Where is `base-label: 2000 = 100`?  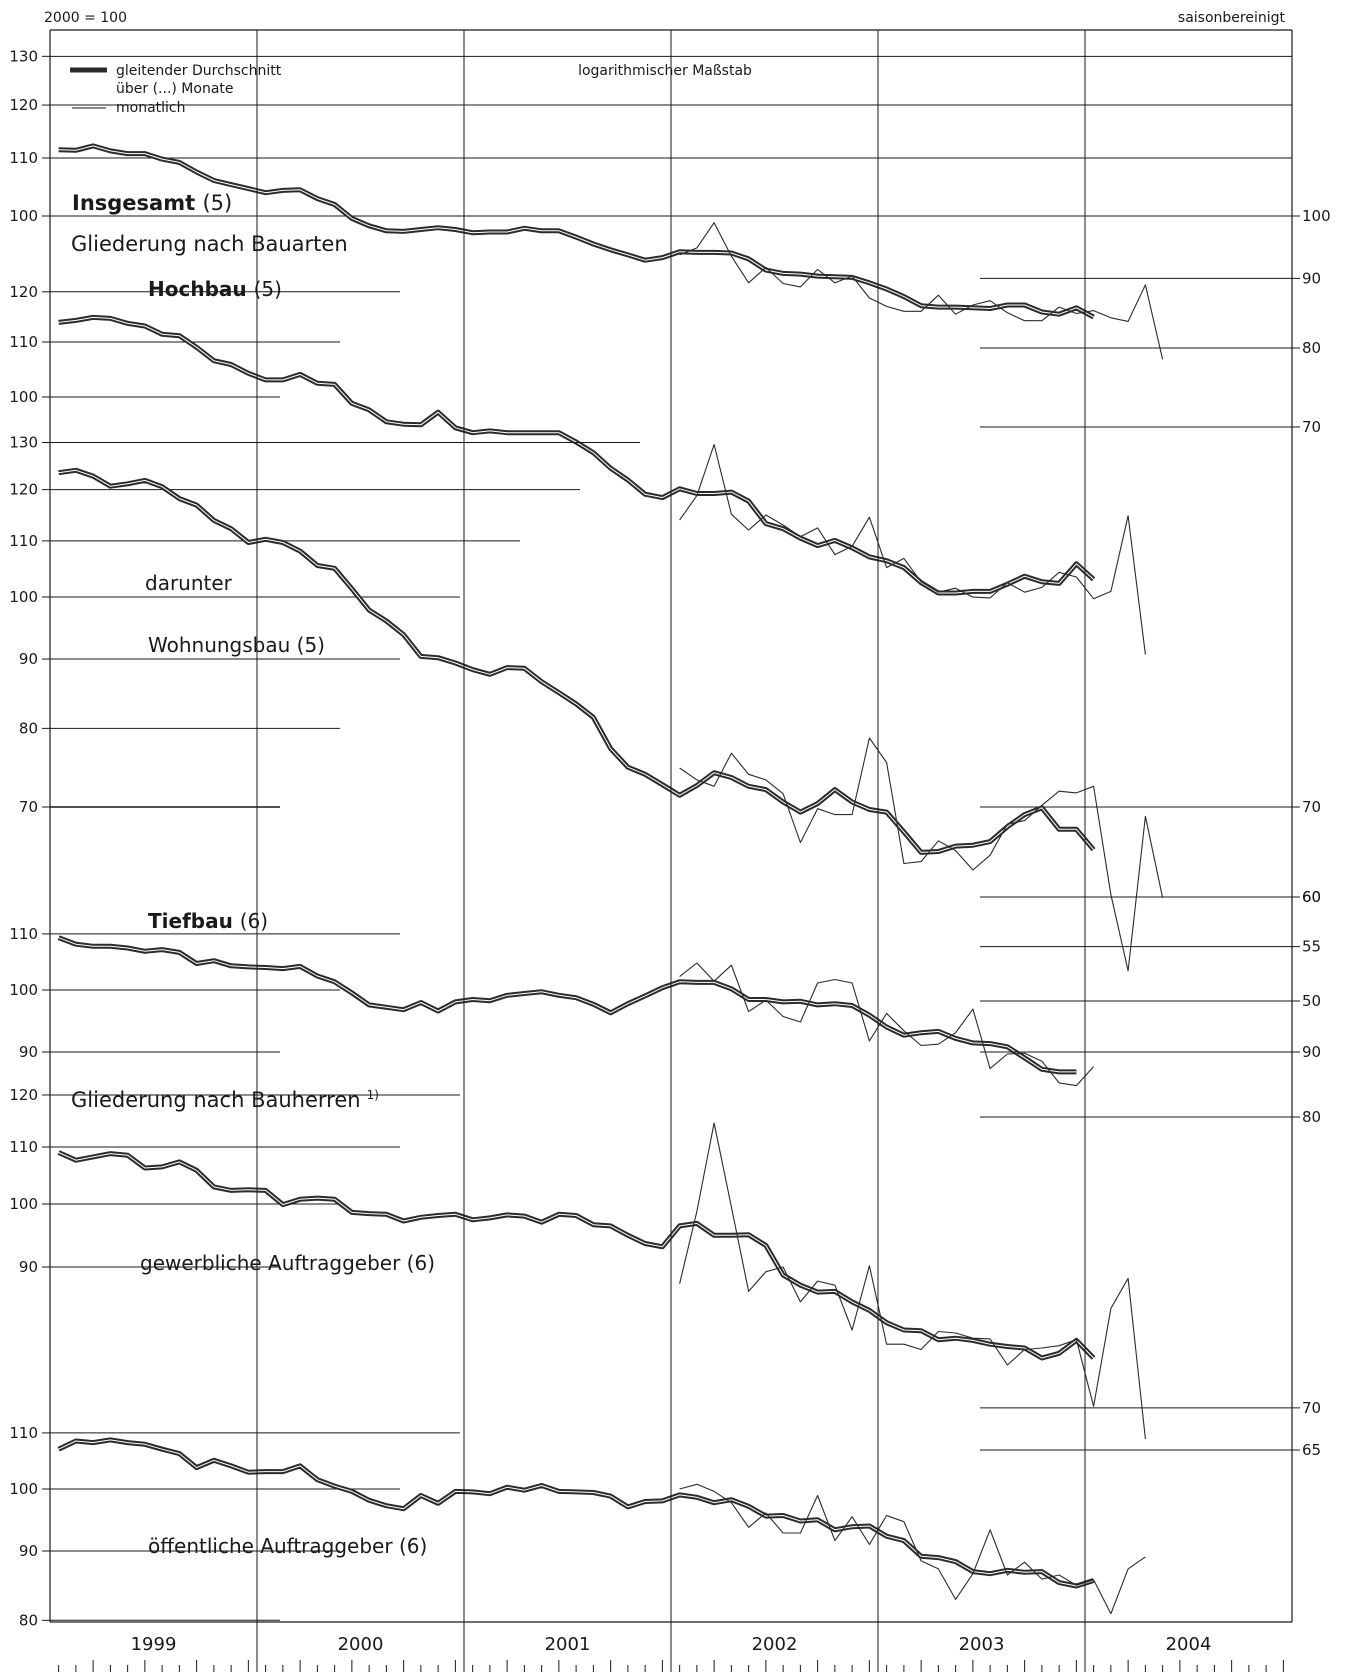
base-label: 2000 = 100 is located at coordinates (85, 18).